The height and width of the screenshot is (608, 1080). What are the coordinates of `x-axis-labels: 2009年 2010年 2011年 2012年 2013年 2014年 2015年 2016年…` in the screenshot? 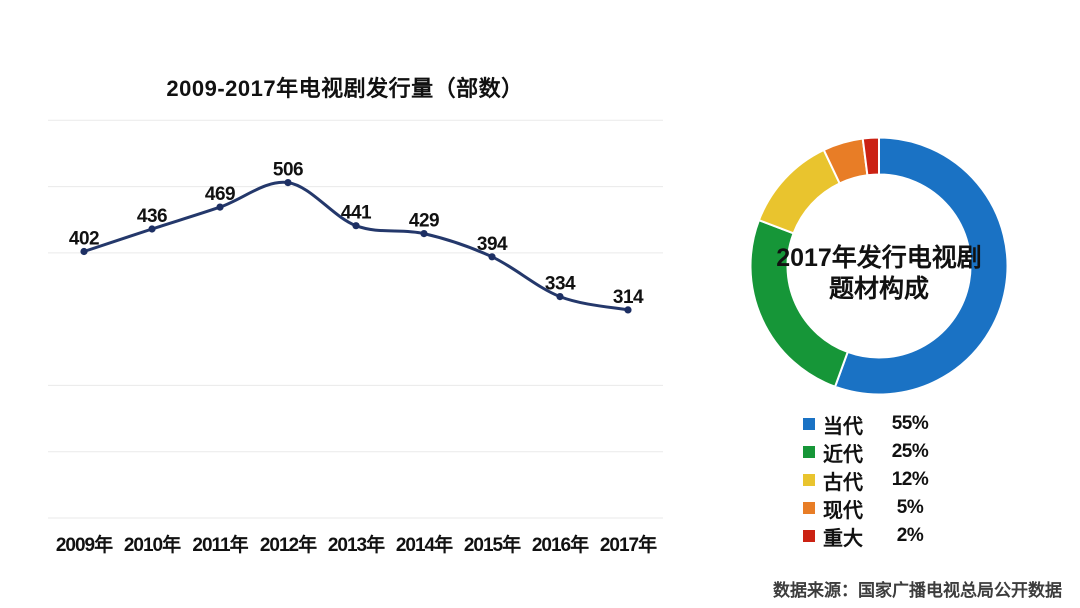 It's located at (357, 544).